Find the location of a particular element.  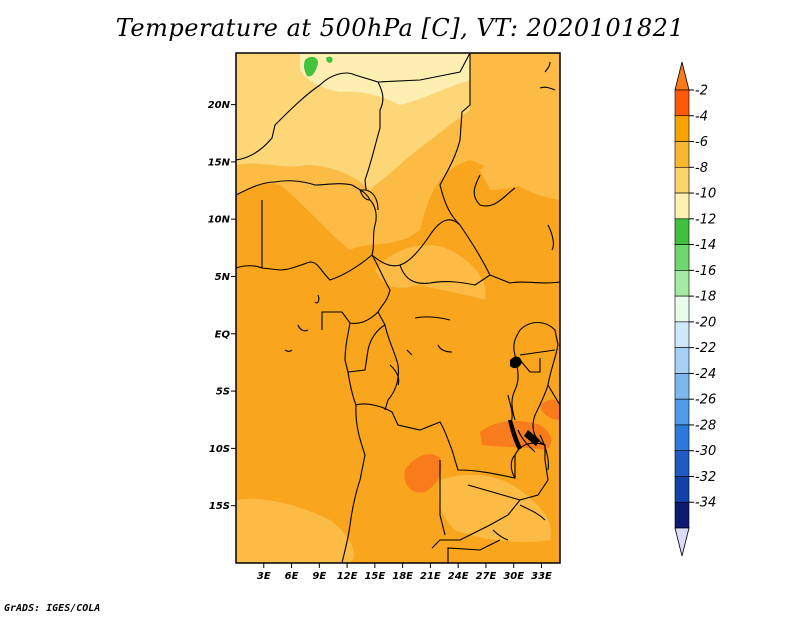

colorbar-label: -16 is located at coordinates (705, 271).